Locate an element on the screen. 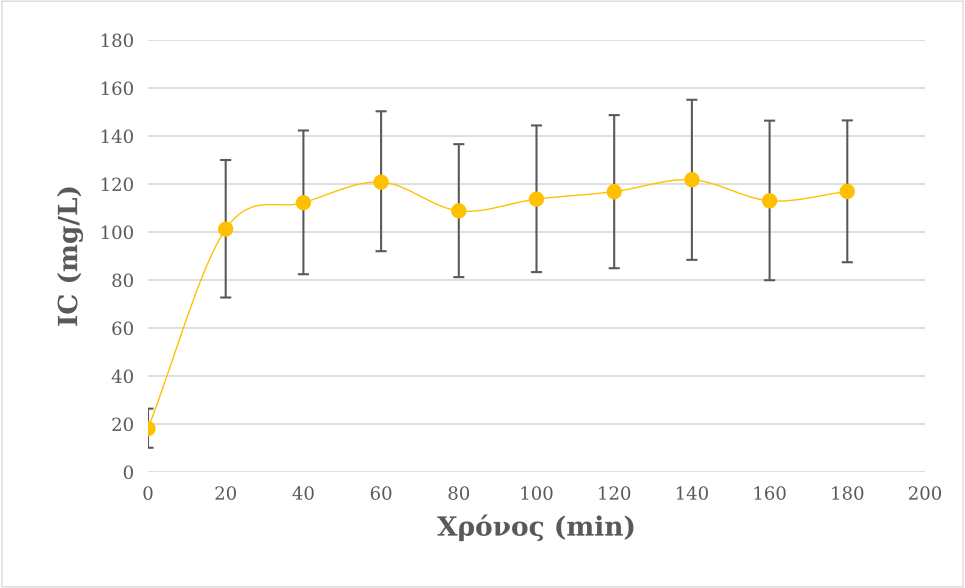  y-tick-label: 100 is located at coordinates (117, 232).